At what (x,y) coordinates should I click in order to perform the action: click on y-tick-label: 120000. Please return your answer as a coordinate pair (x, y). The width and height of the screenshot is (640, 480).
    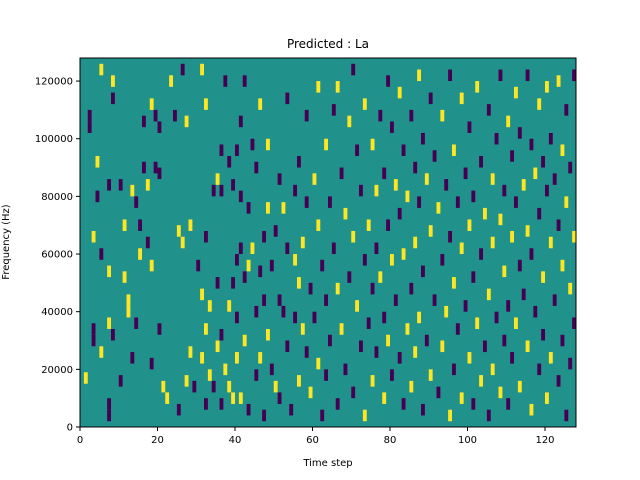
    Looking at the image, I should click on (54, 82).